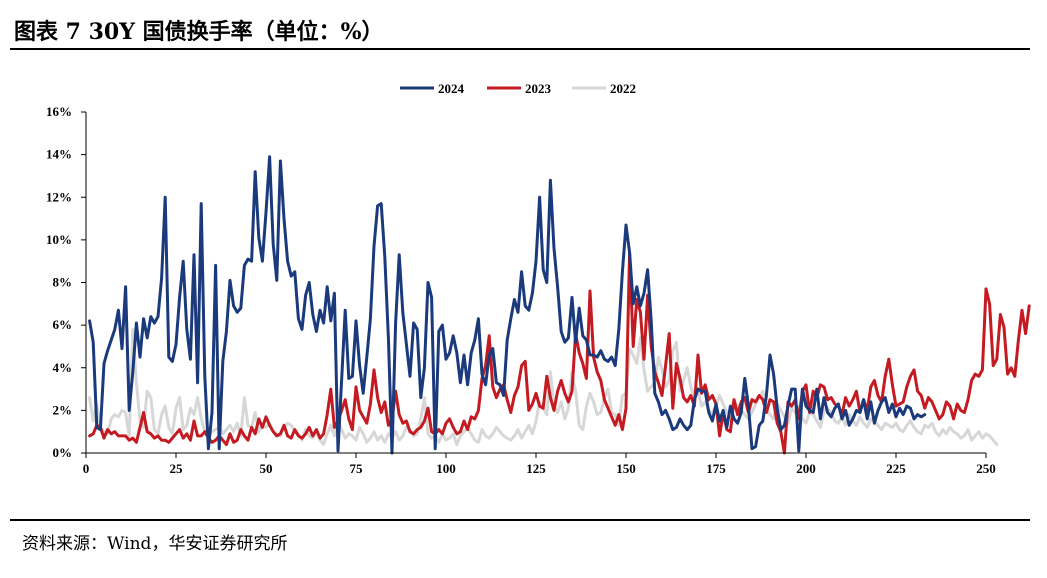  Describe the element at coordinates (357, 468) in the screenshot. I see `x-tick-label: 75` at that location.